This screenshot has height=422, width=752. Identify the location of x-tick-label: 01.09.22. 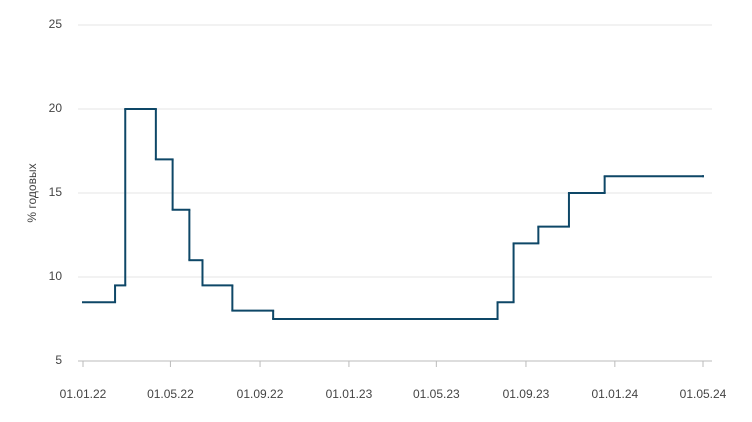
(260, 394).